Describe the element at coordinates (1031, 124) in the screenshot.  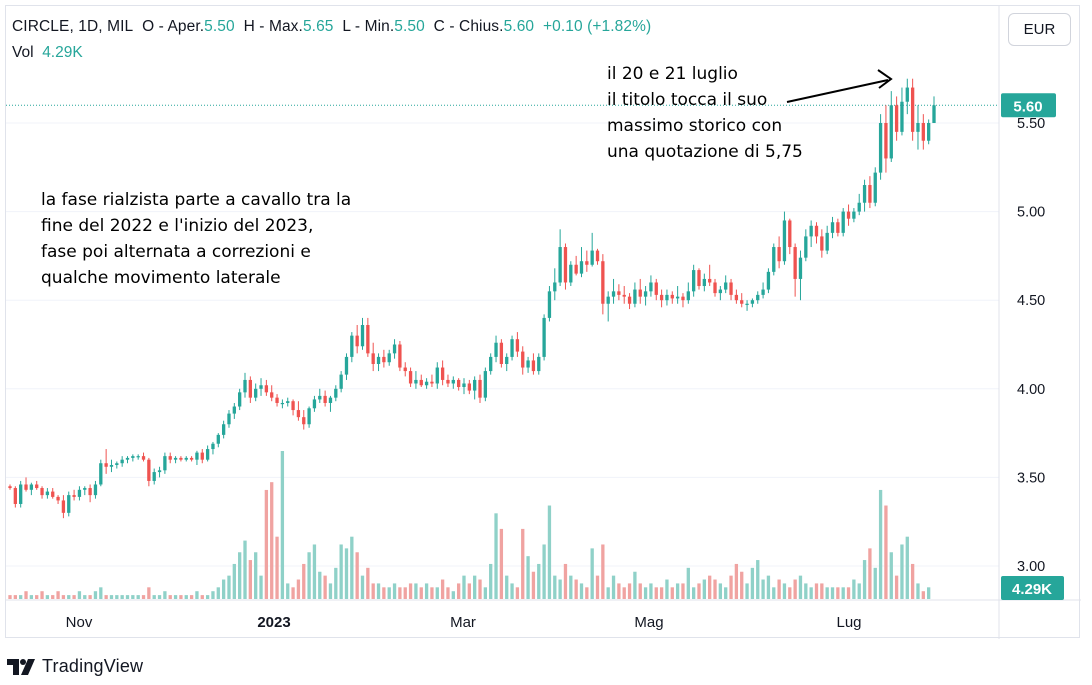
I see `y-tick-label: 5.50` at that location.